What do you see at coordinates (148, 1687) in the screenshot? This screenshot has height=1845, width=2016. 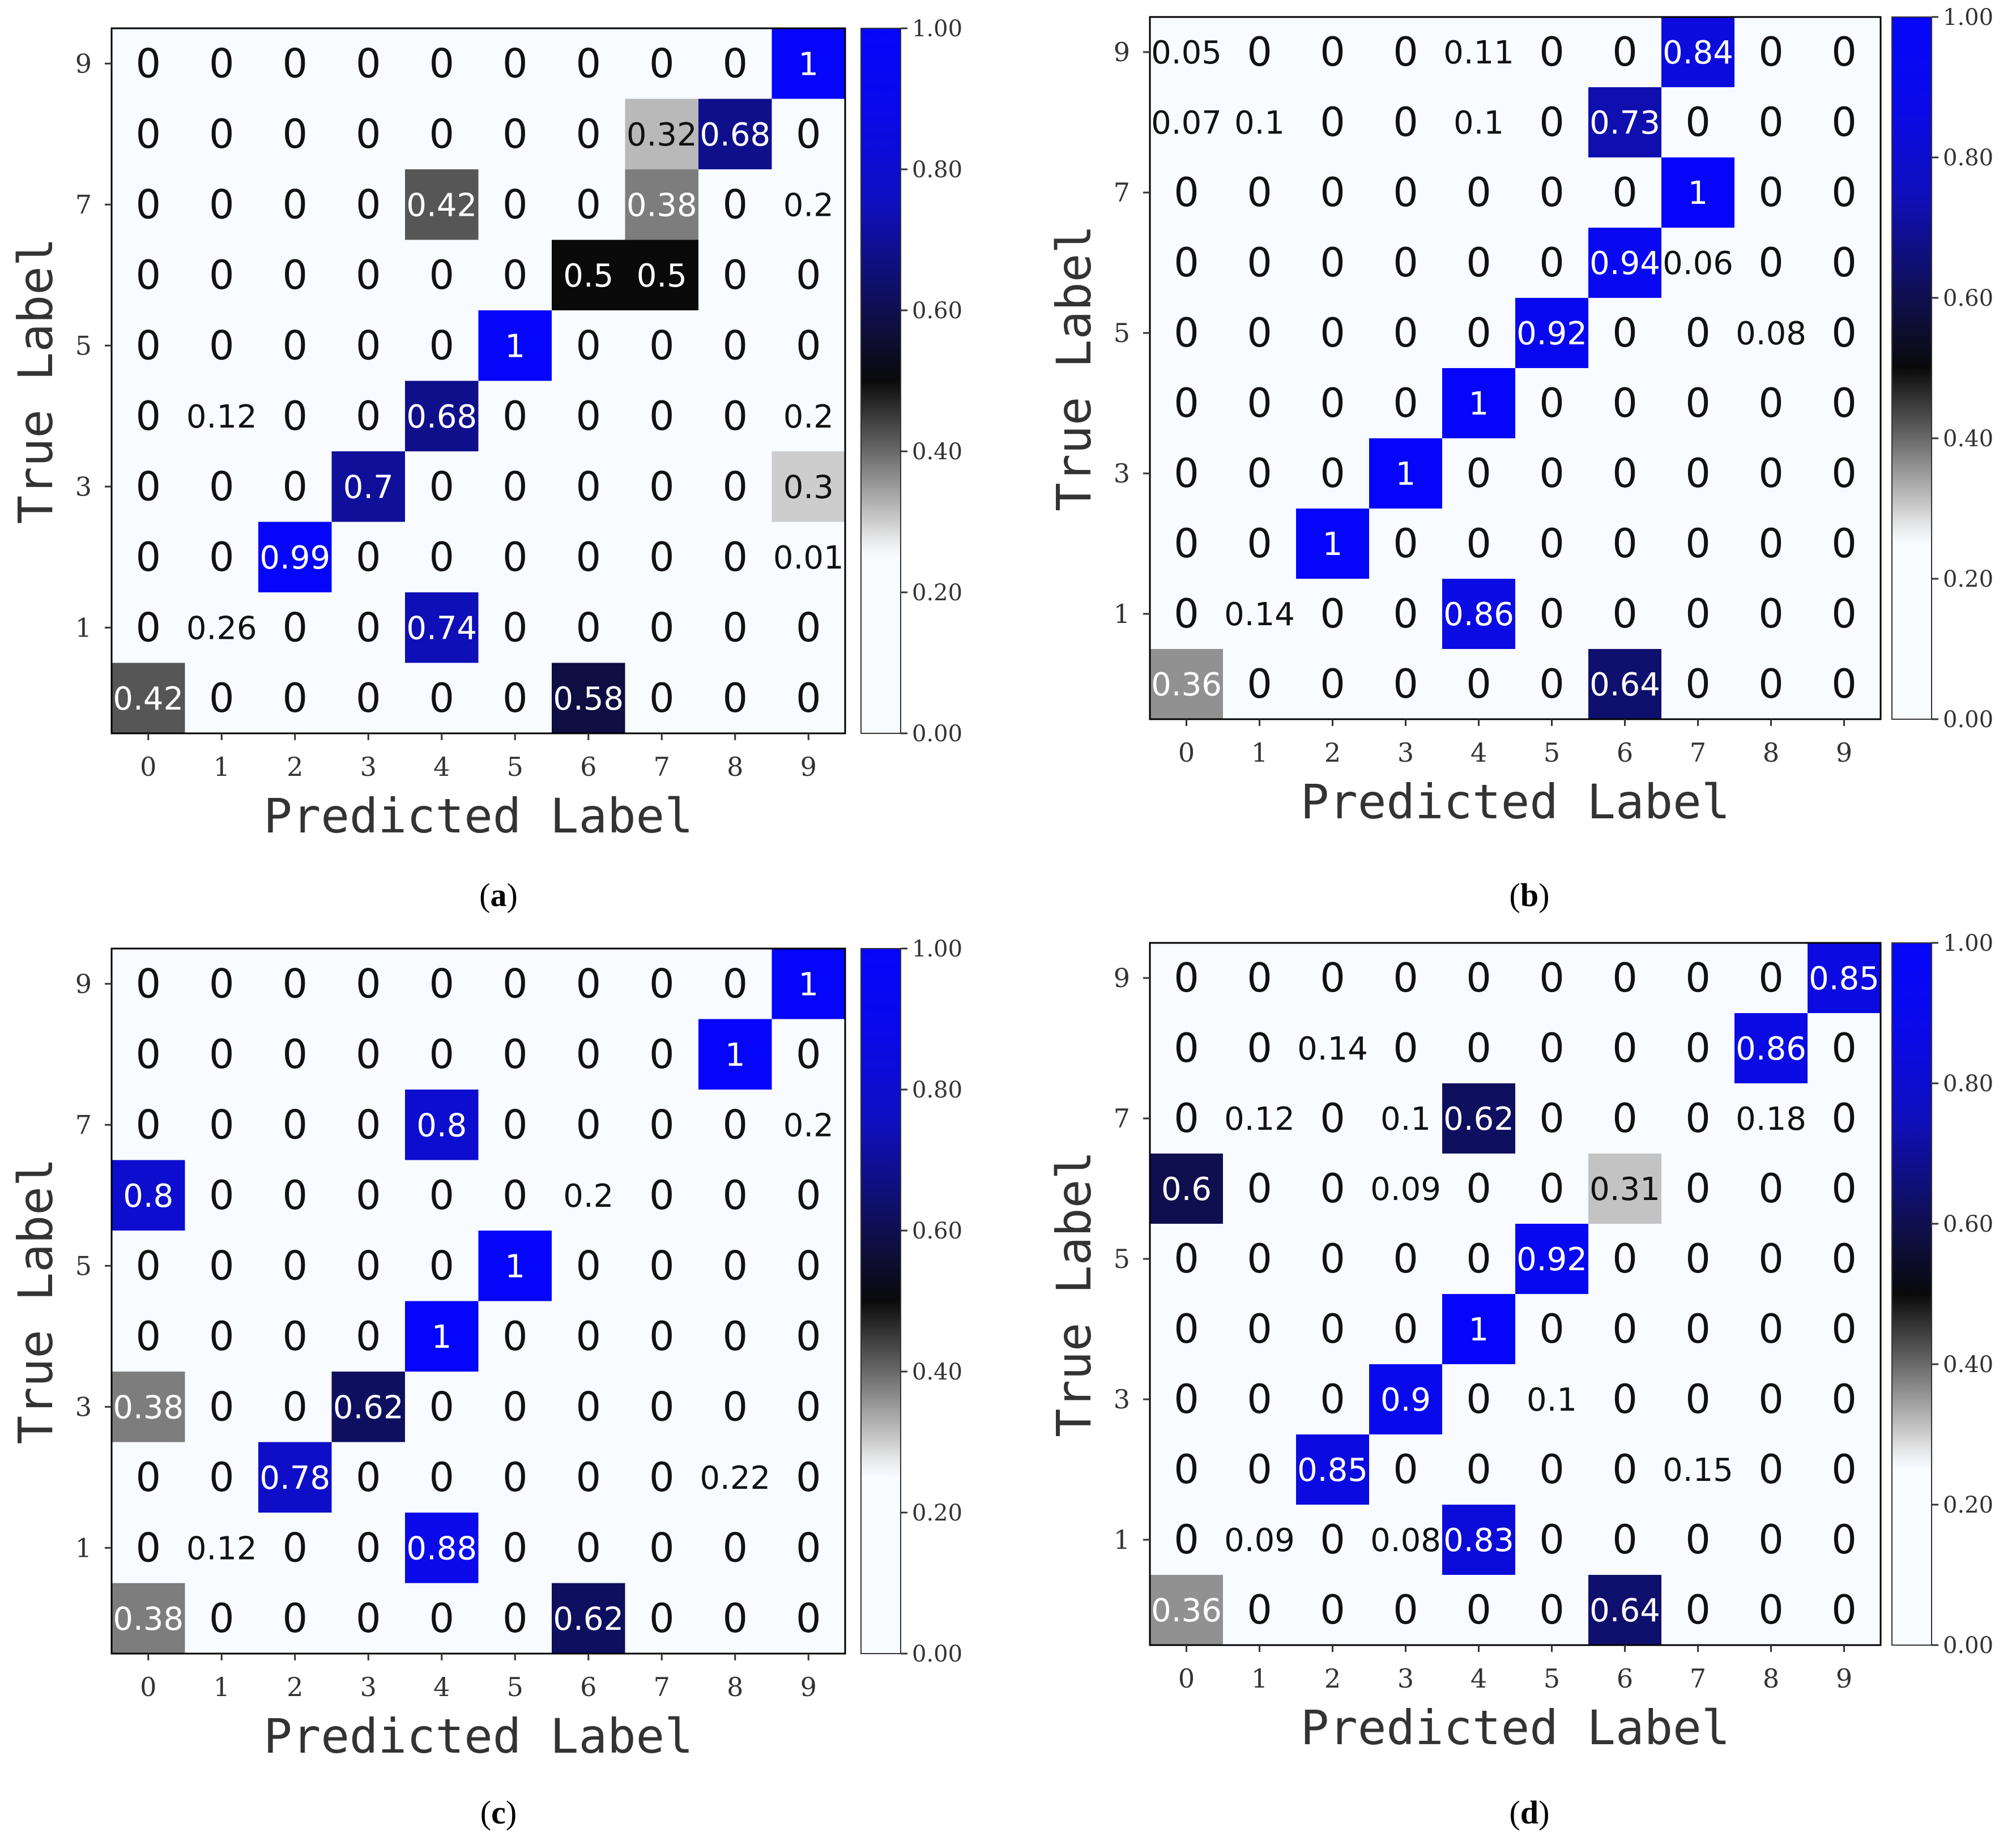 I see `x-tick-label: 0` at bounding box center [148, 1687].